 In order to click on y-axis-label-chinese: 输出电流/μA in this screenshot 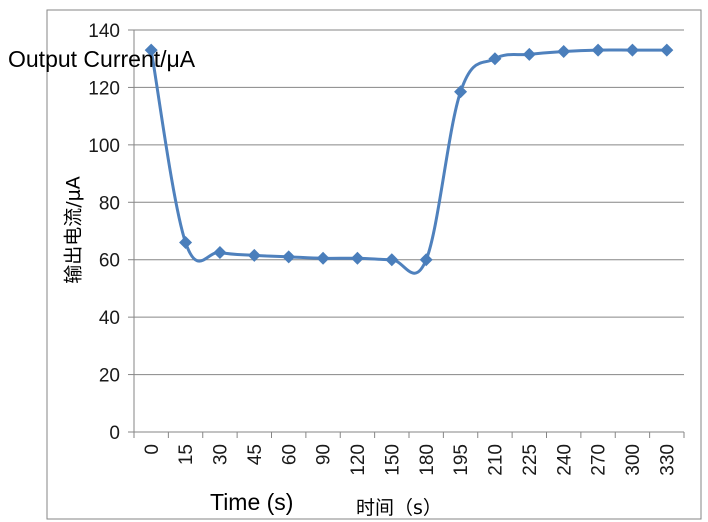, I will do `click(73, 230)`.